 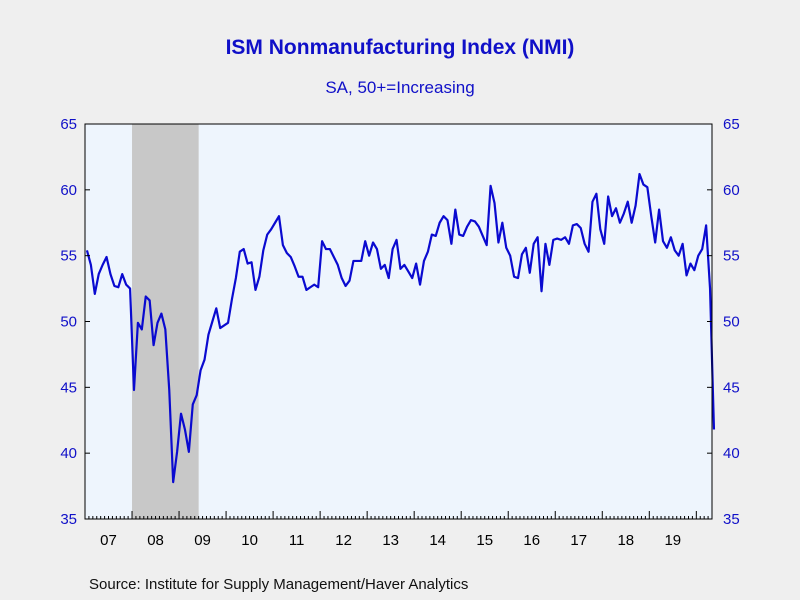 What do you see at coordinates (68, 387) in the screenshot?
I see `y-tick-label-left: 45` at bounding box center [68, 387].